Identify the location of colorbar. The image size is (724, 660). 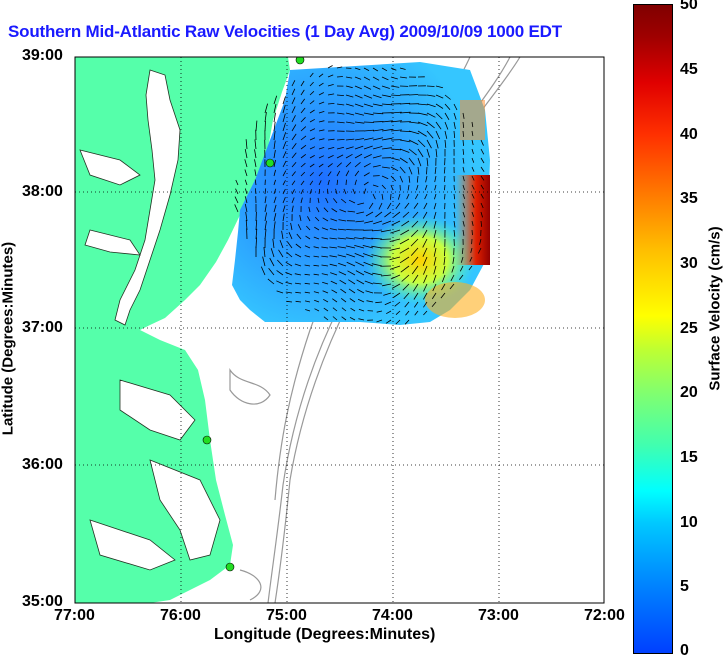
(653, 329).